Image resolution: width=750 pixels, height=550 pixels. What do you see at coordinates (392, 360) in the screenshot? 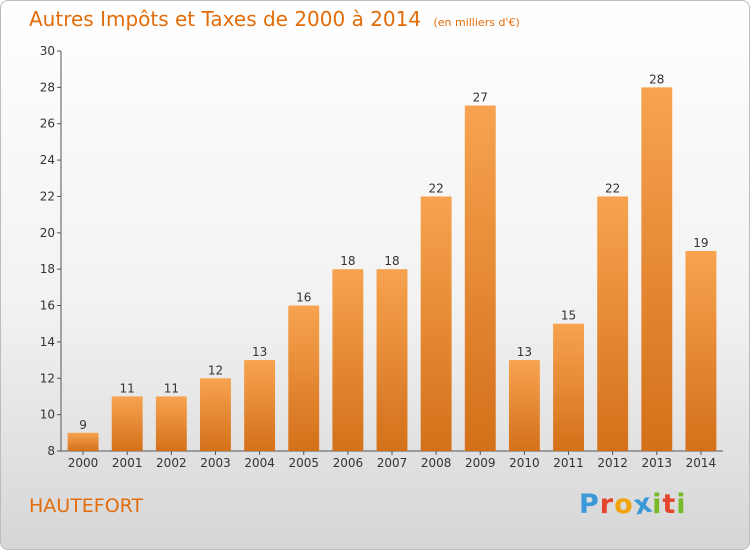
I see `bar-2007` at bounding box center [392, 360].